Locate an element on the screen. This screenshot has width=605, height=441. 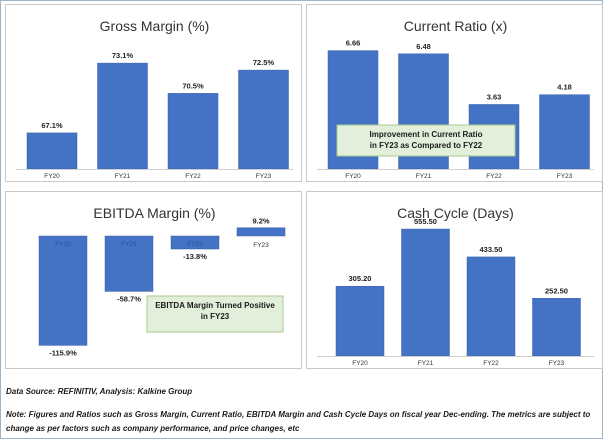
annotation-text-line-2: in FY23 is located at coordinates (215, 316).